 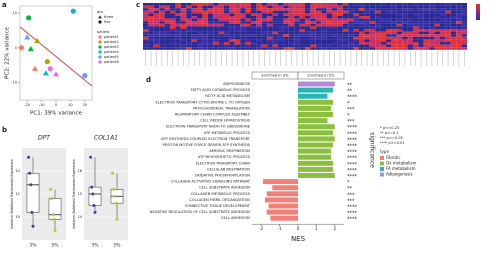 I want to click on x-axis-label: NES, so click(x=298, y=239).